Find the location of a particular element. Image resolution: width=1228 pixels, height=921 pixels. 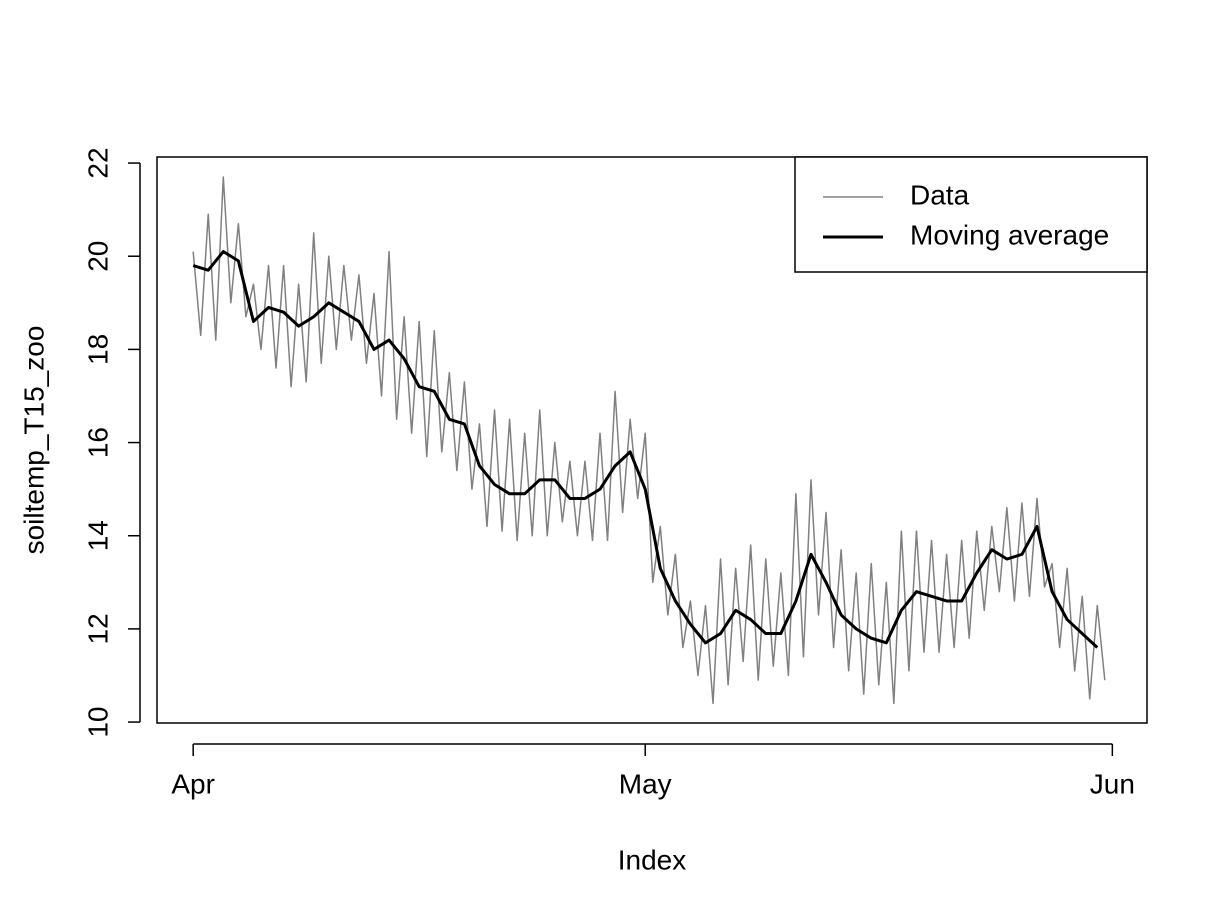

y-tick-label: 10 is located at coordinates (97, 721).